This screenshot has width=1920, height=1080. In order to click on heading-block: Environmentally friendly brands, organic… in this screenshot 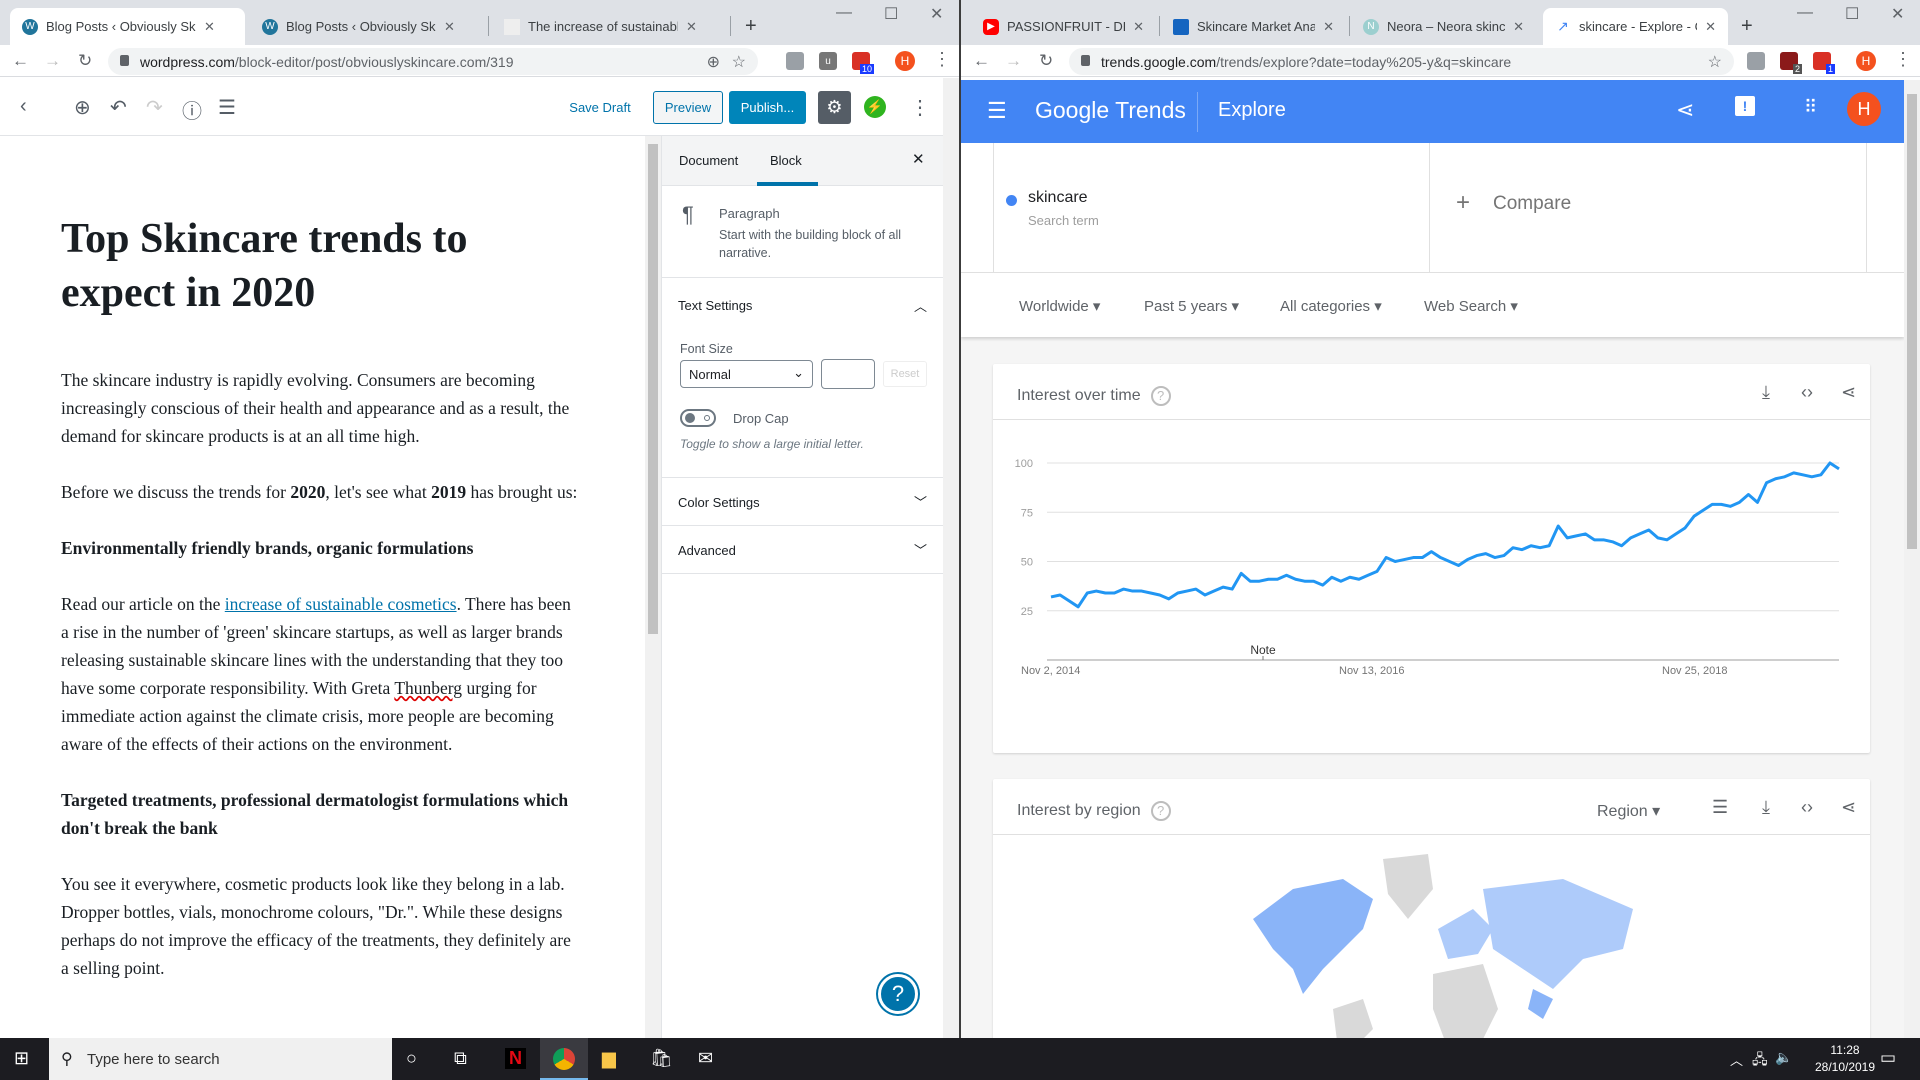, I will do `click(267, 548)`.